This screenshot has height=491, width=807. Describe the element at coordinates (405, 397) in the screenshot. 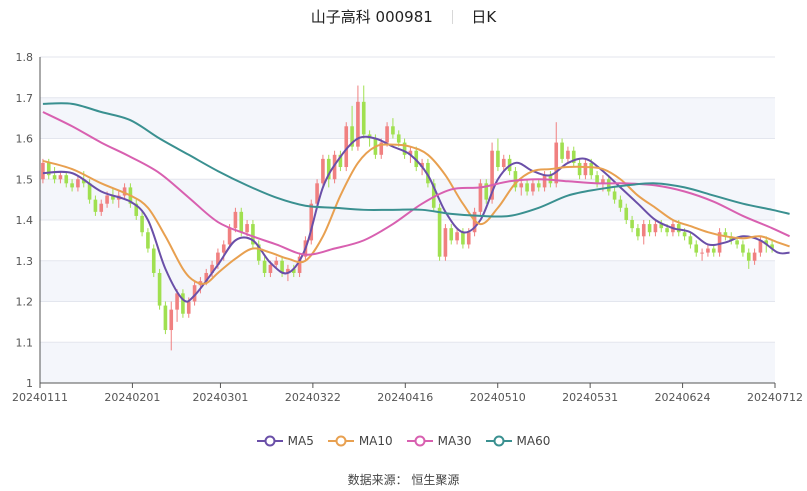

I see `x-tick-label: 20240416` at that location.